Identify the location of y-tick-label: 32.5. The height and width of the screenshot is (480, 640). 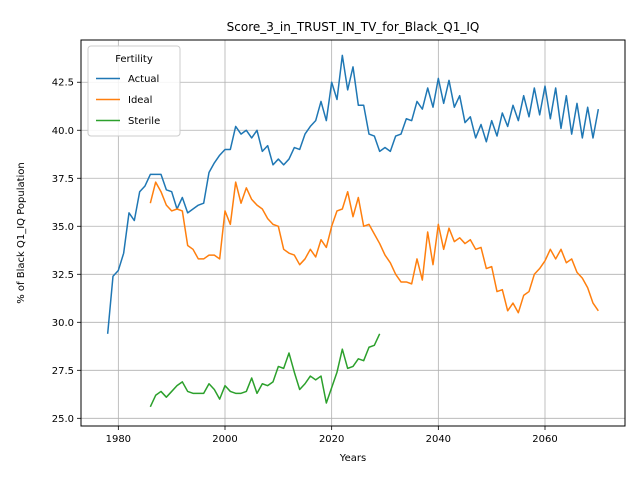
(63, 275).